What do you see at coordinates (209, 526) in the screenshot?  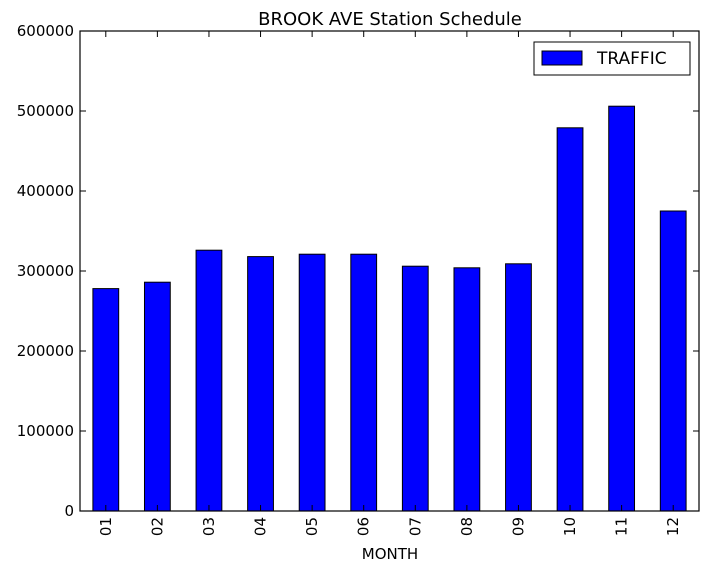 I see `x-tick-label: 03` at bounding box center [209, 526].